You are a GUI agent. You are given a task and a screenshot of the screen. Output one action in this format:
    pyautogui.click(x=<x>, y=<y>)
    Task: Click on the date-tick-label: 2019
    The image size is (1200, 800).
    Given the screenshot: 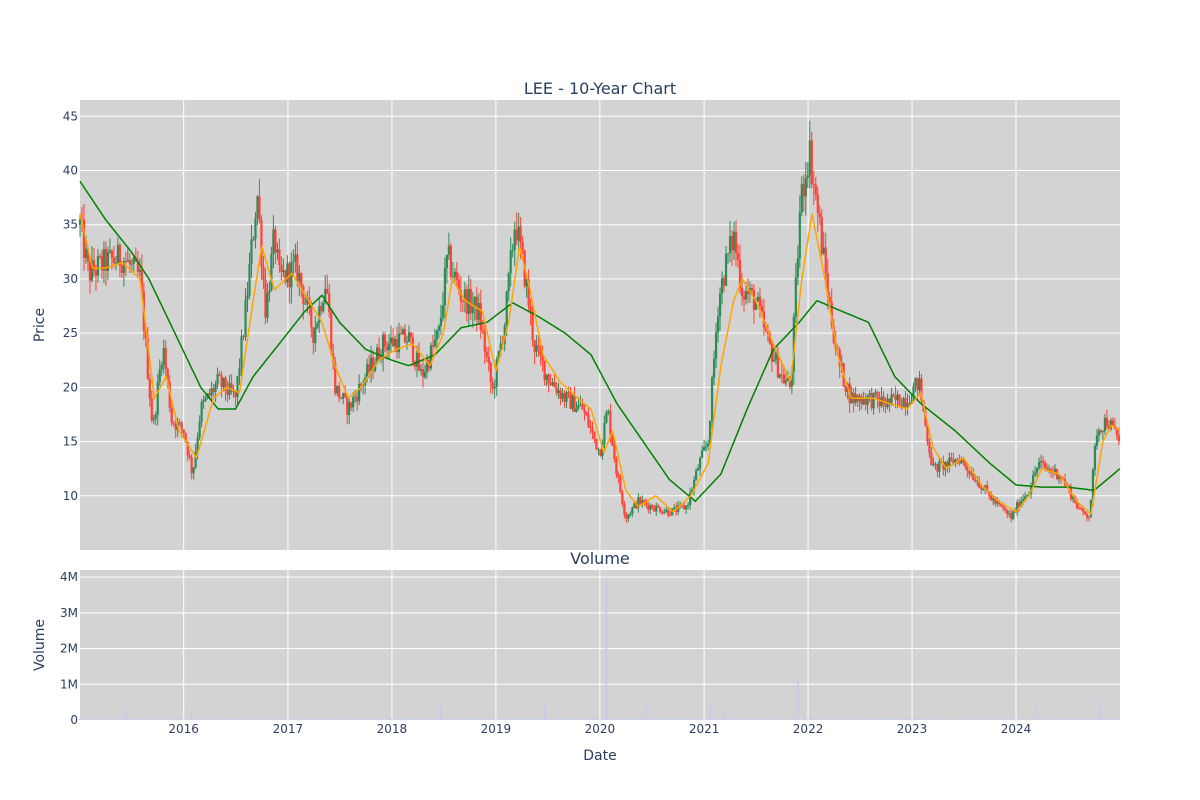 What is the action you would take?
    pyautogui.click(x=496, y=729)
    